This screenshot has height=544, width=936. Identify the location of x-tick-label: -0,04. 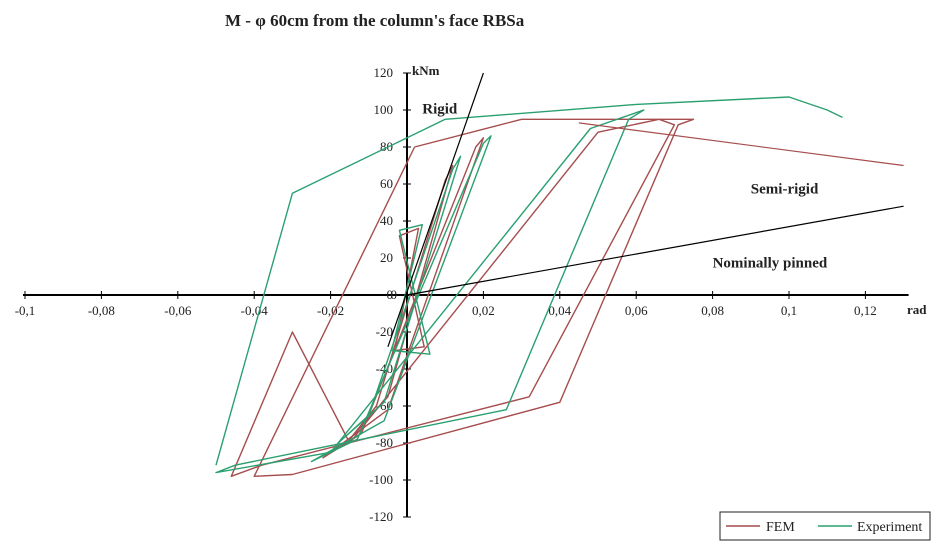
(255, 310).